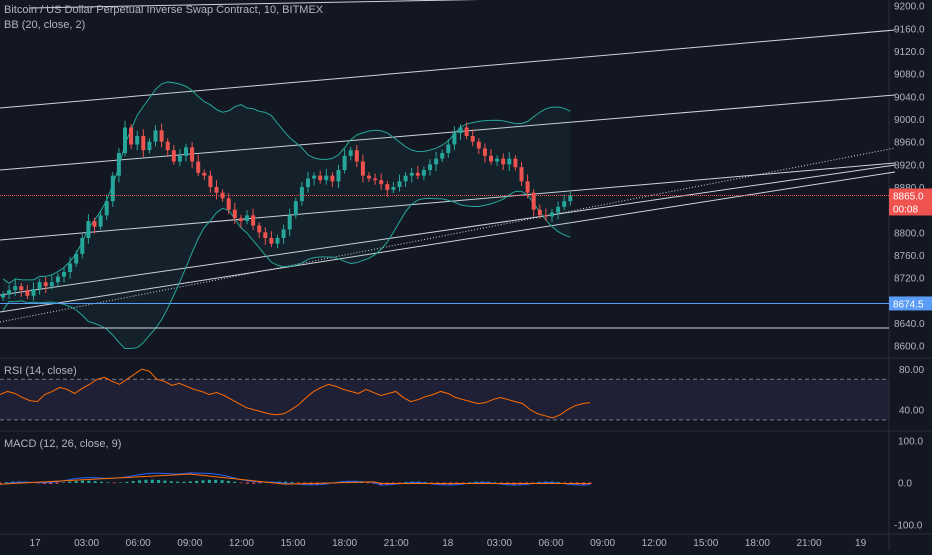 The height and width of the screenshot is (555, 932). What do you see at coordinates (909, 233) in the screenshot?
I see `price-tick-label: 8800.0` at bounding box center [909, 233].